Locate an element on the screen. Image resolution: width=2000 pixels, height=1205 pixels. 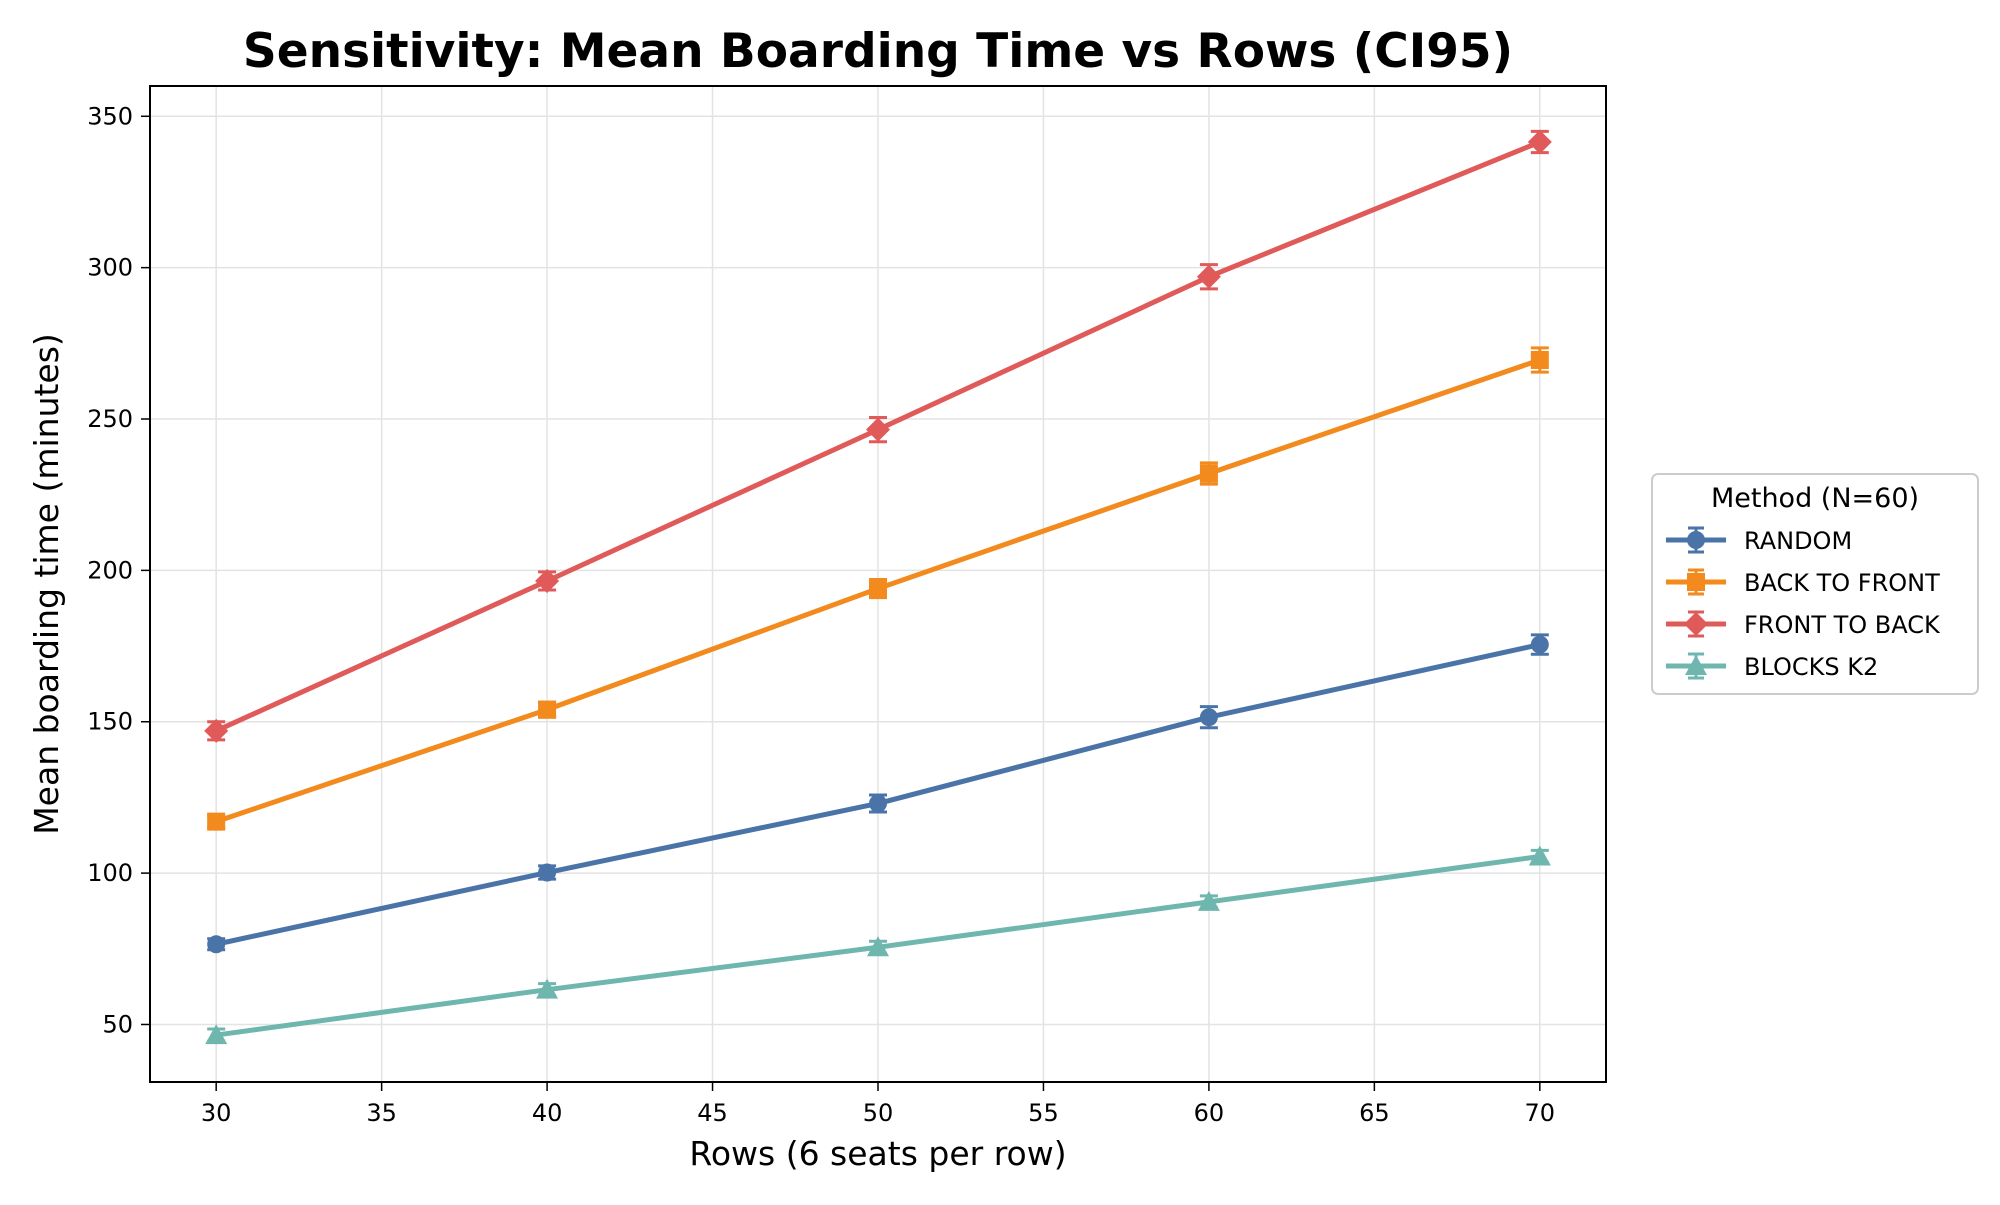
x-axis-label: Rows (6 seats per row) is located at coordinates (877, 1153).